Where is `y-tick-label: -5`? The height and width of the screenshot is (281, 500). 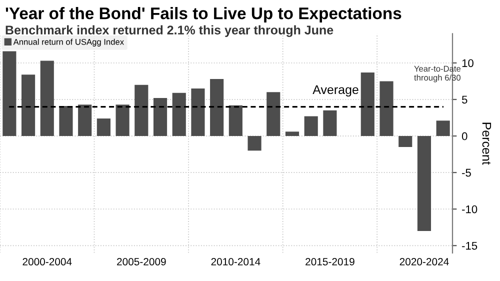
y-tick-label: -5 is located at coordinates (466, 172).